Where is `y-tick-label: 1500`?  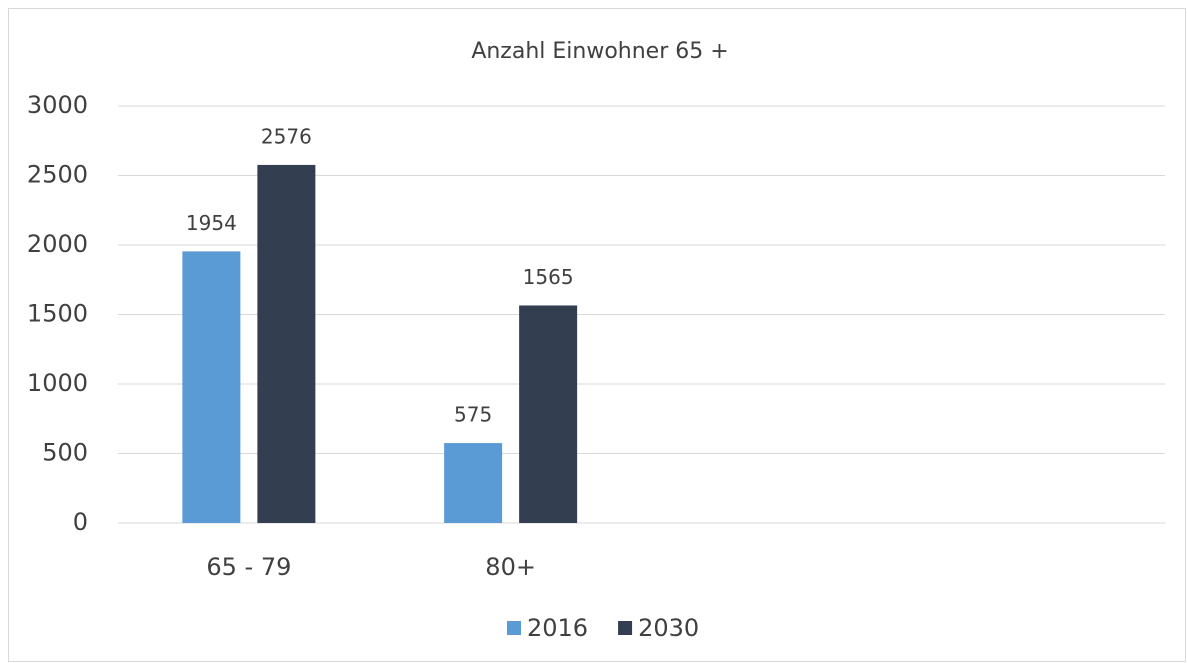
y-tick-label: 1500 is located at coordinates (57, 314).